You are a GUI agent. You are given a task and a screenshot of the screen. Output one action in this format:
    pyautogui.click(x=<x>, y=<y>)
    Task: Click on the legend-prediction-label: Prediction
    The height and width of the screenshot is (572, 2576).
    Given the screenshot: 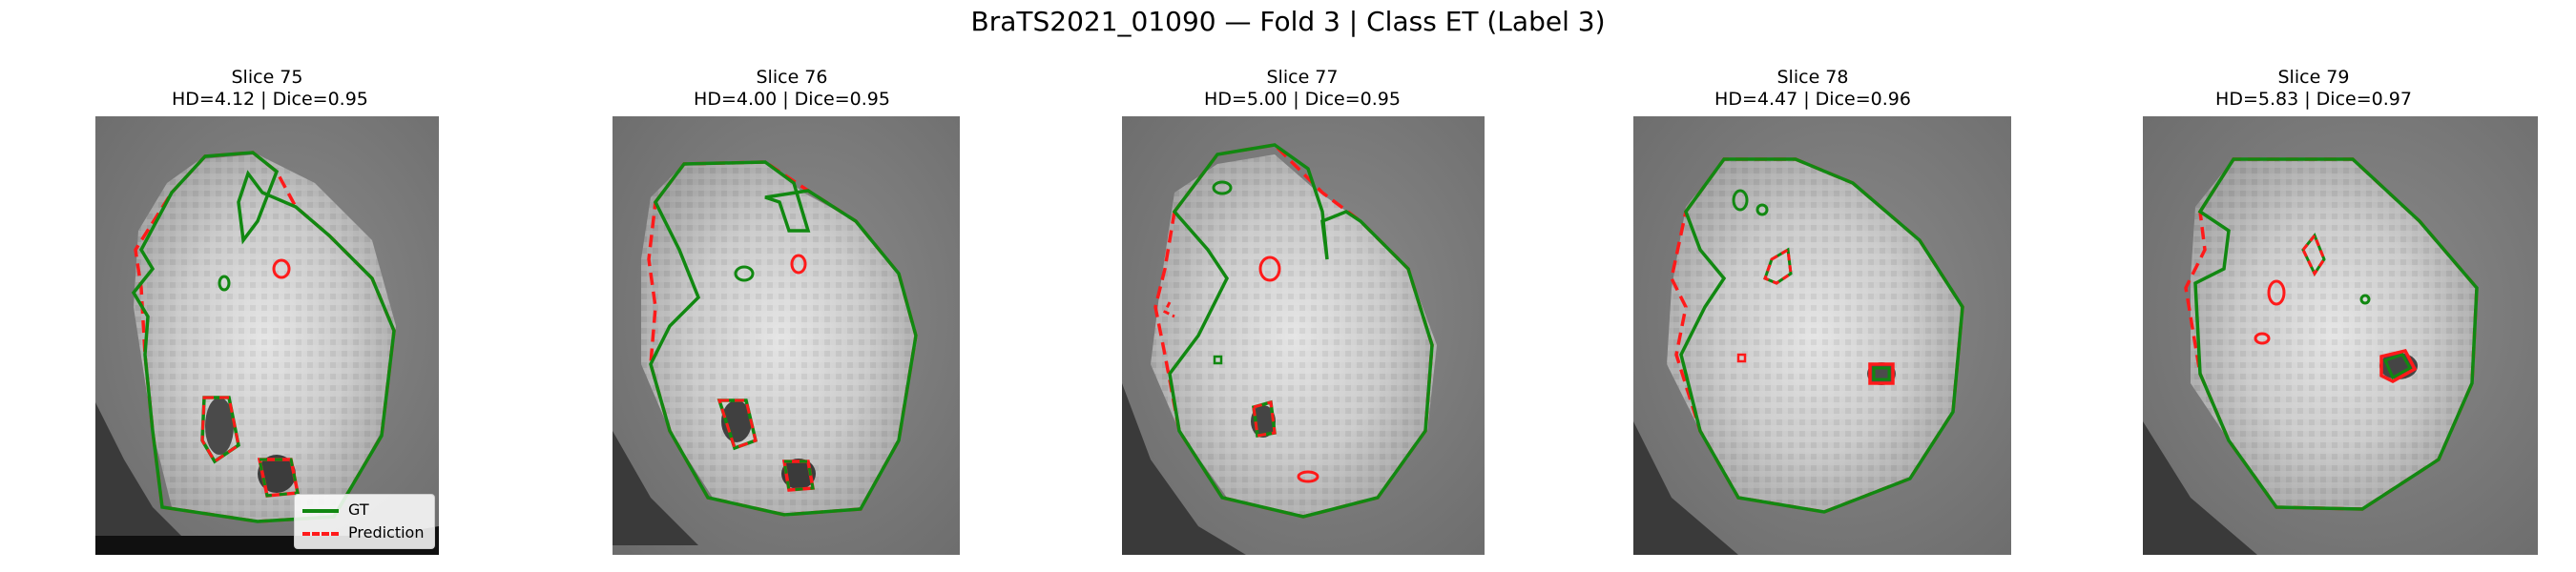 What is the action you would take?
    pyautogui.click(x=386, y=532)
    